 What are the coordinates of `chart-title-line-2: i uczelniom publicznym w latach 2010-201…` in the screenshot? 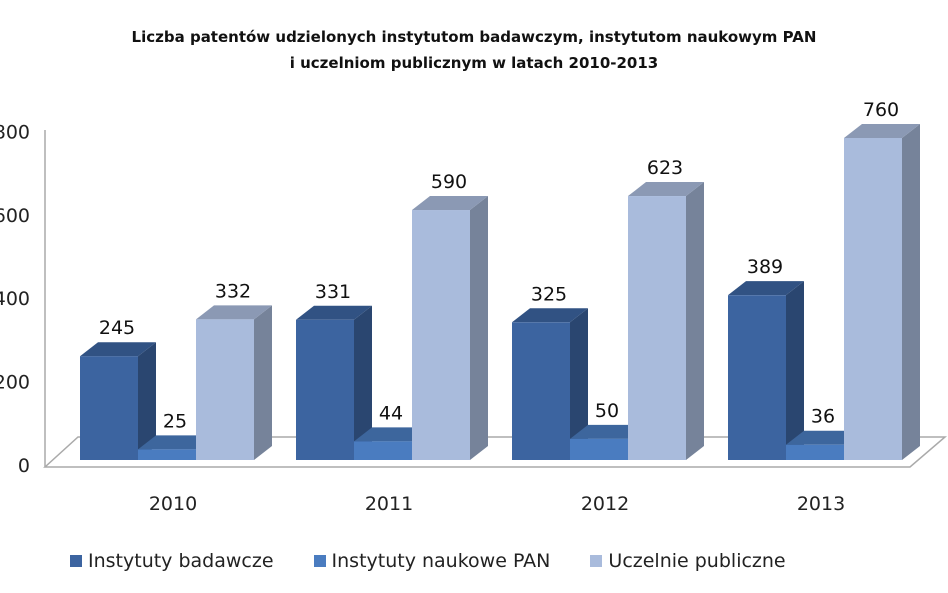 It's located at (474, 63).